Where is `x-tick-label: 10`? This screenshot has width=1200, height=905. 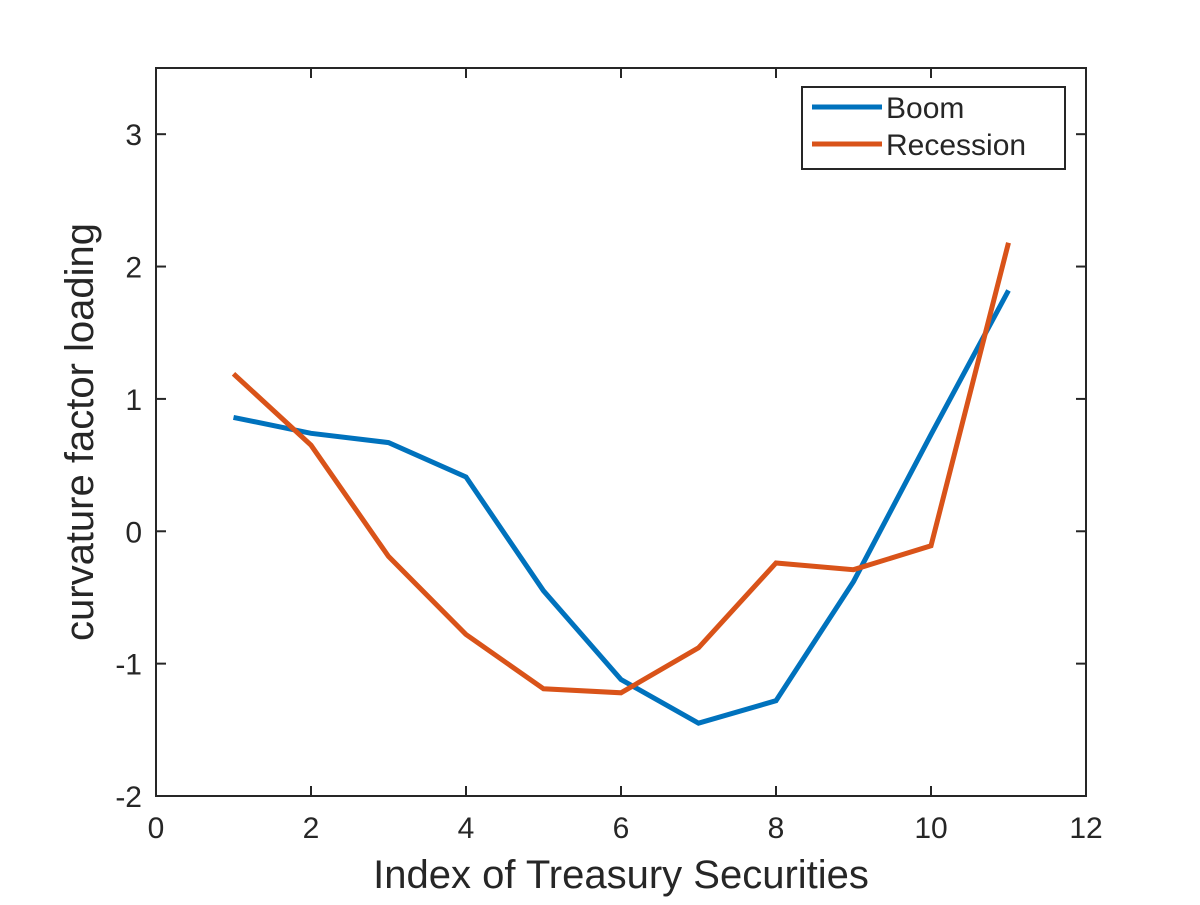
x-tick-label: 10 is located at coordinates (930, 828).